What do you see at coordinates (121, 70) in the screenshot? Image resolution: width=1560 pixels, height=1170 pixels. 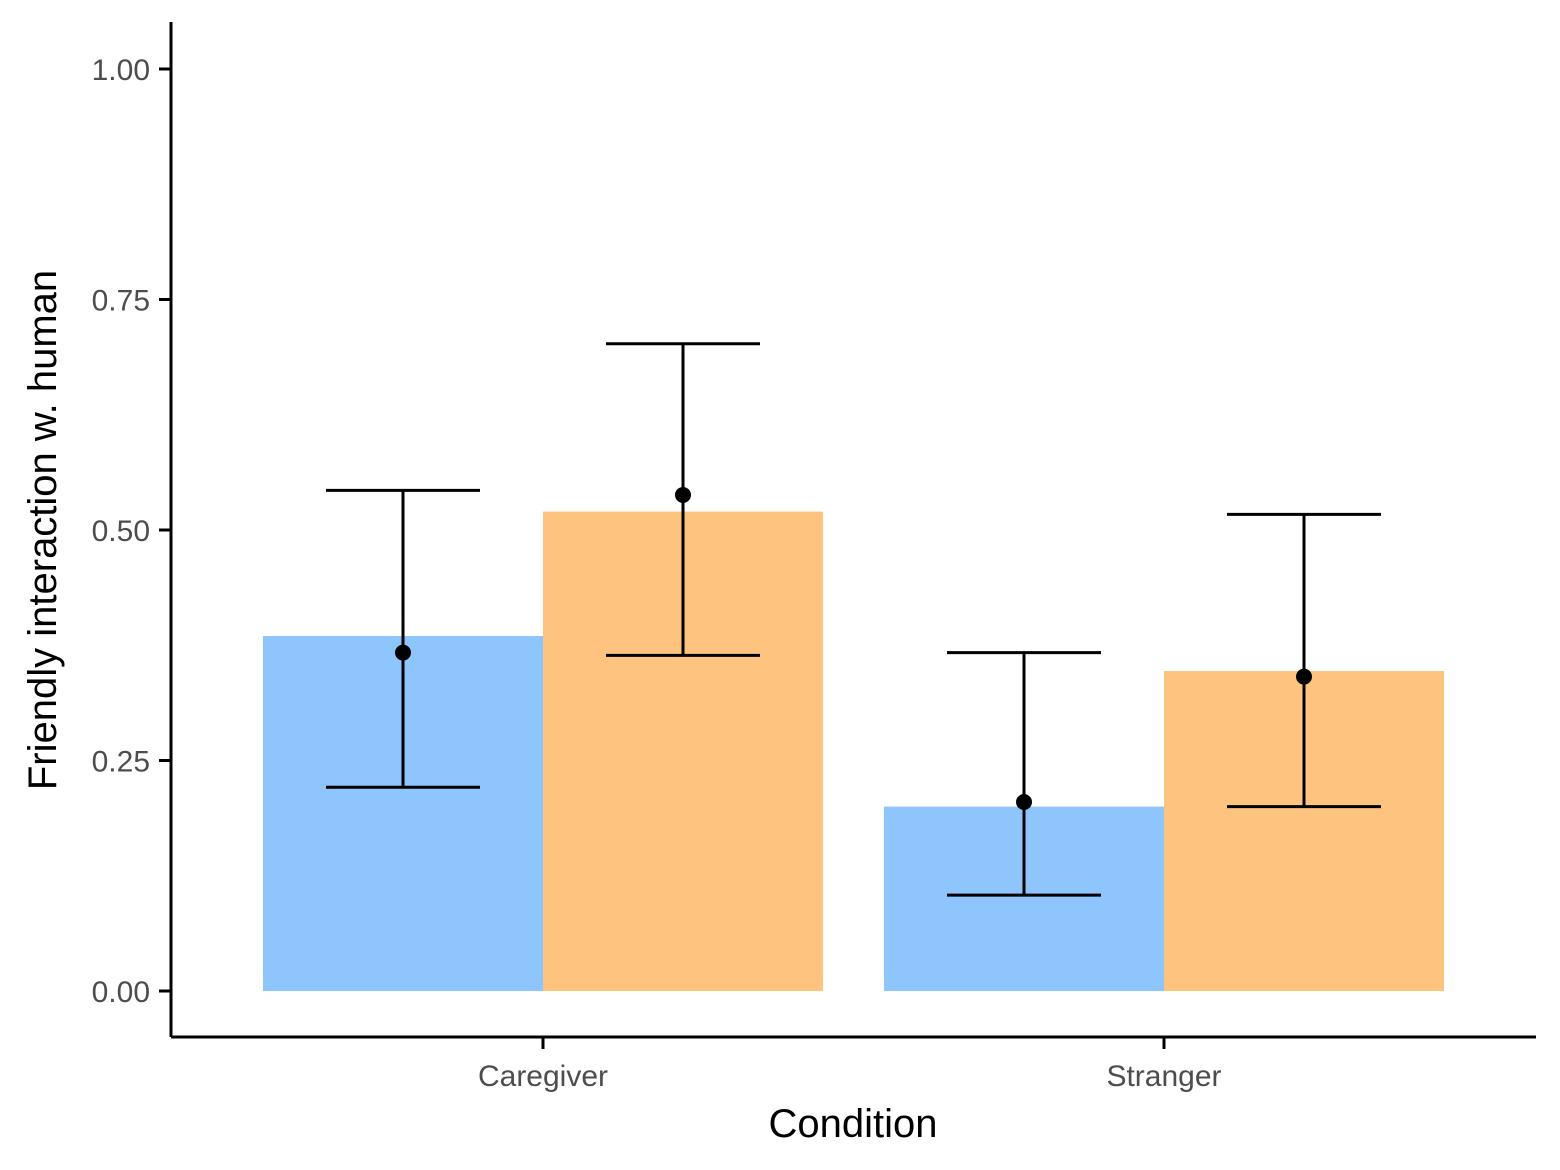 I see `y-tick-label-4: 1.00` at bounding box center [121, 70].